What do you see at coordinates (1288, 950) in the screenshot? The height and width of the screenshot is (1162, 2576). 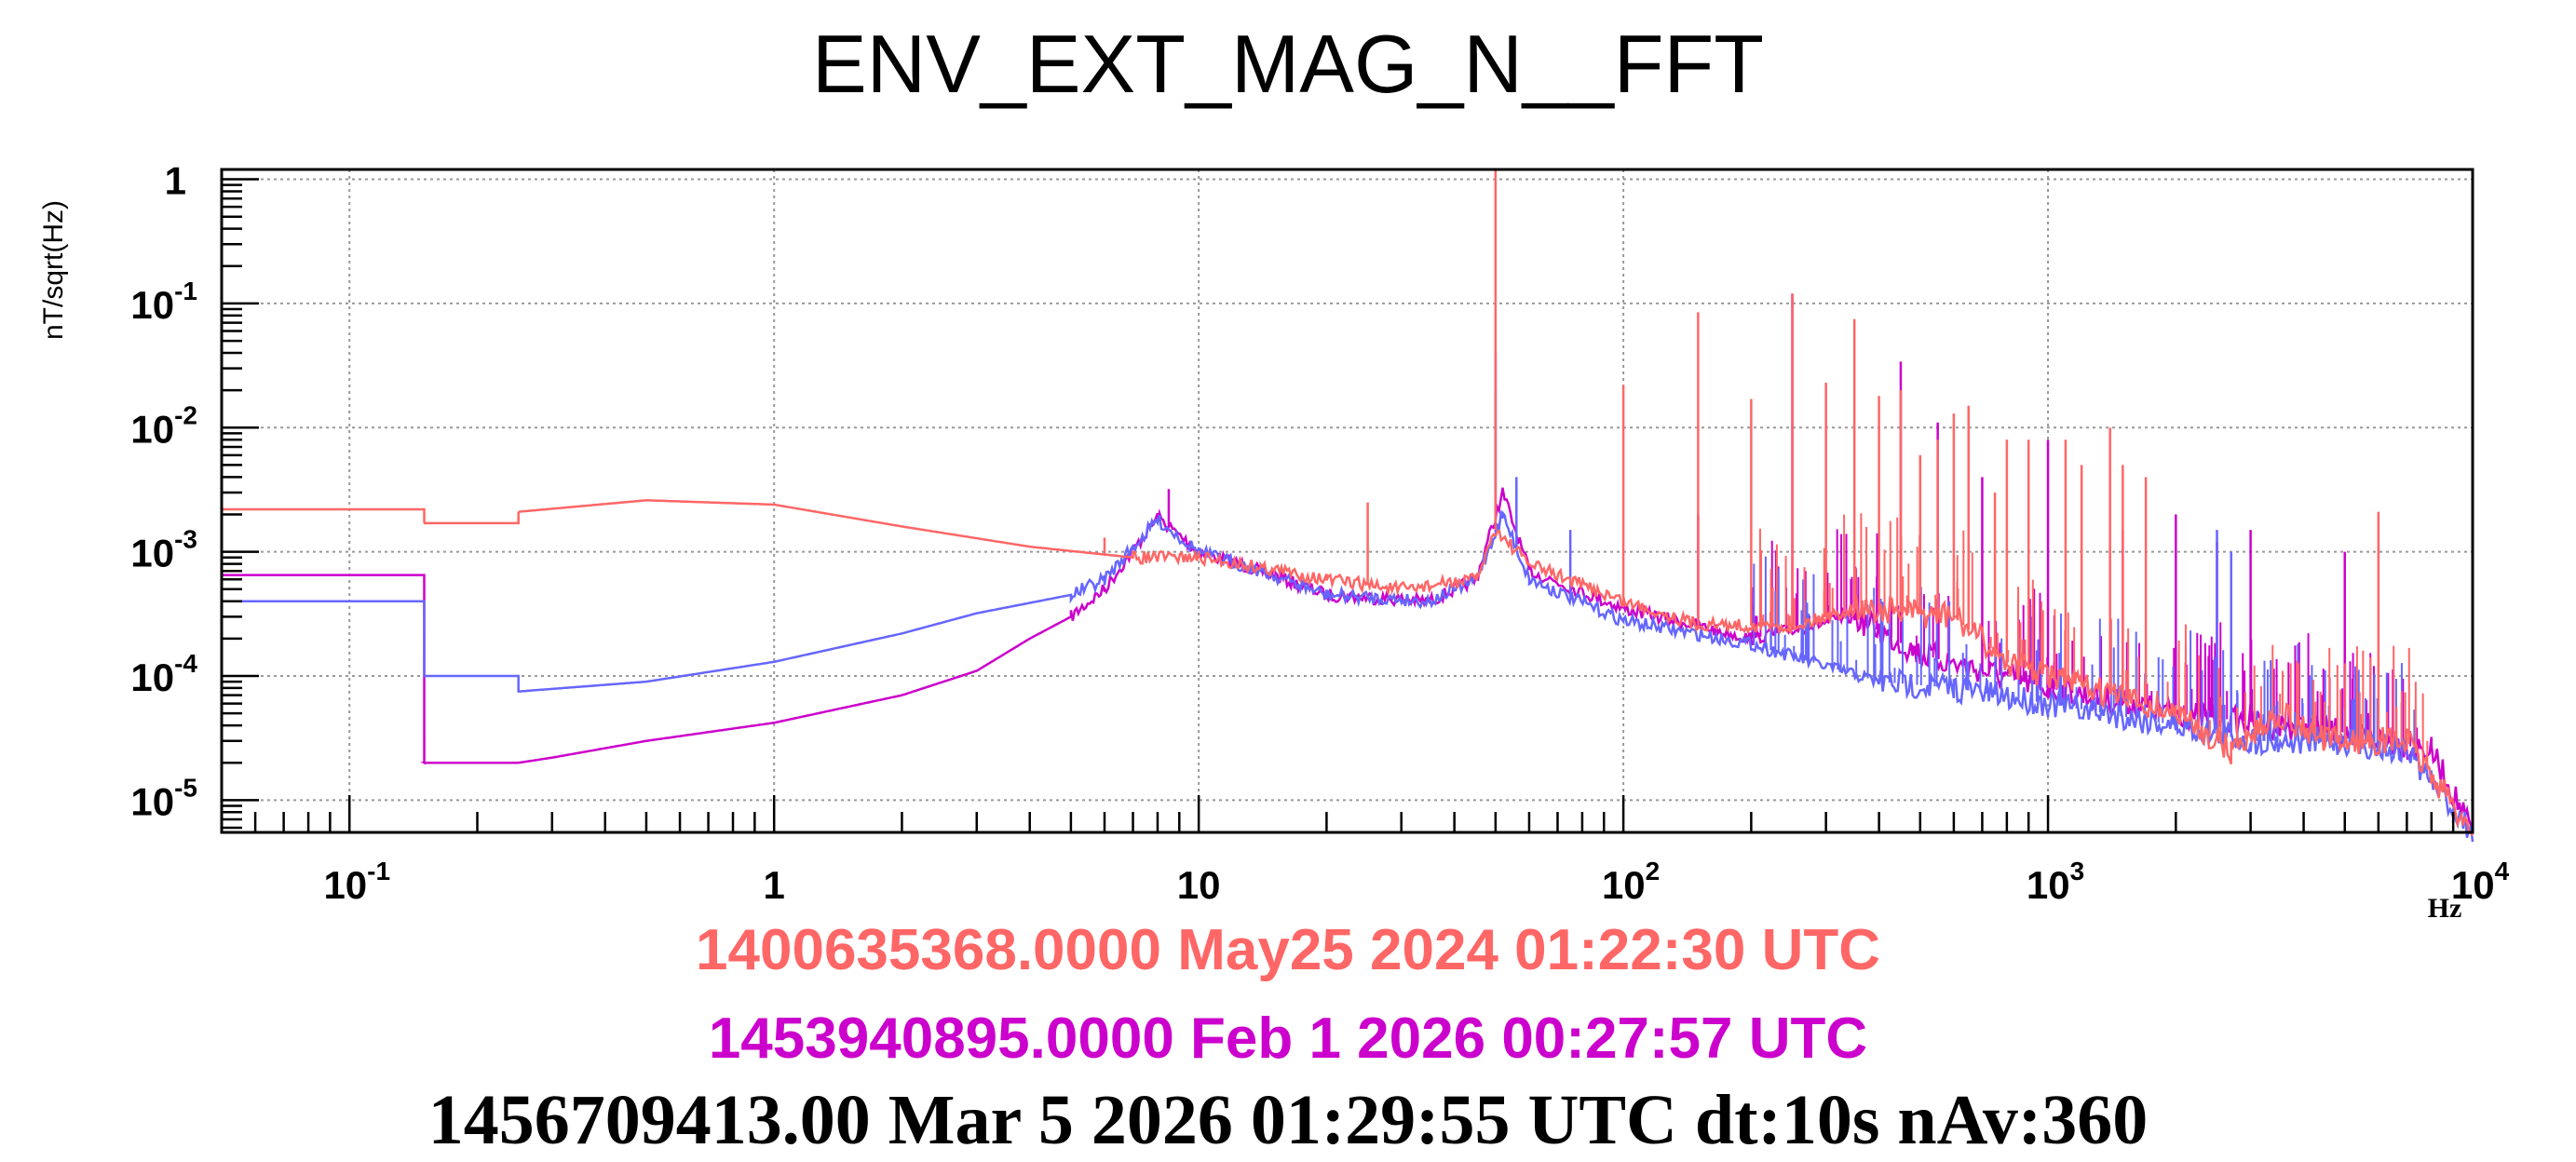 I see `legend-reference-red: 1400635368.0000 May25 2024 01:22:30 UTC` at bounding box center [1288, 950].